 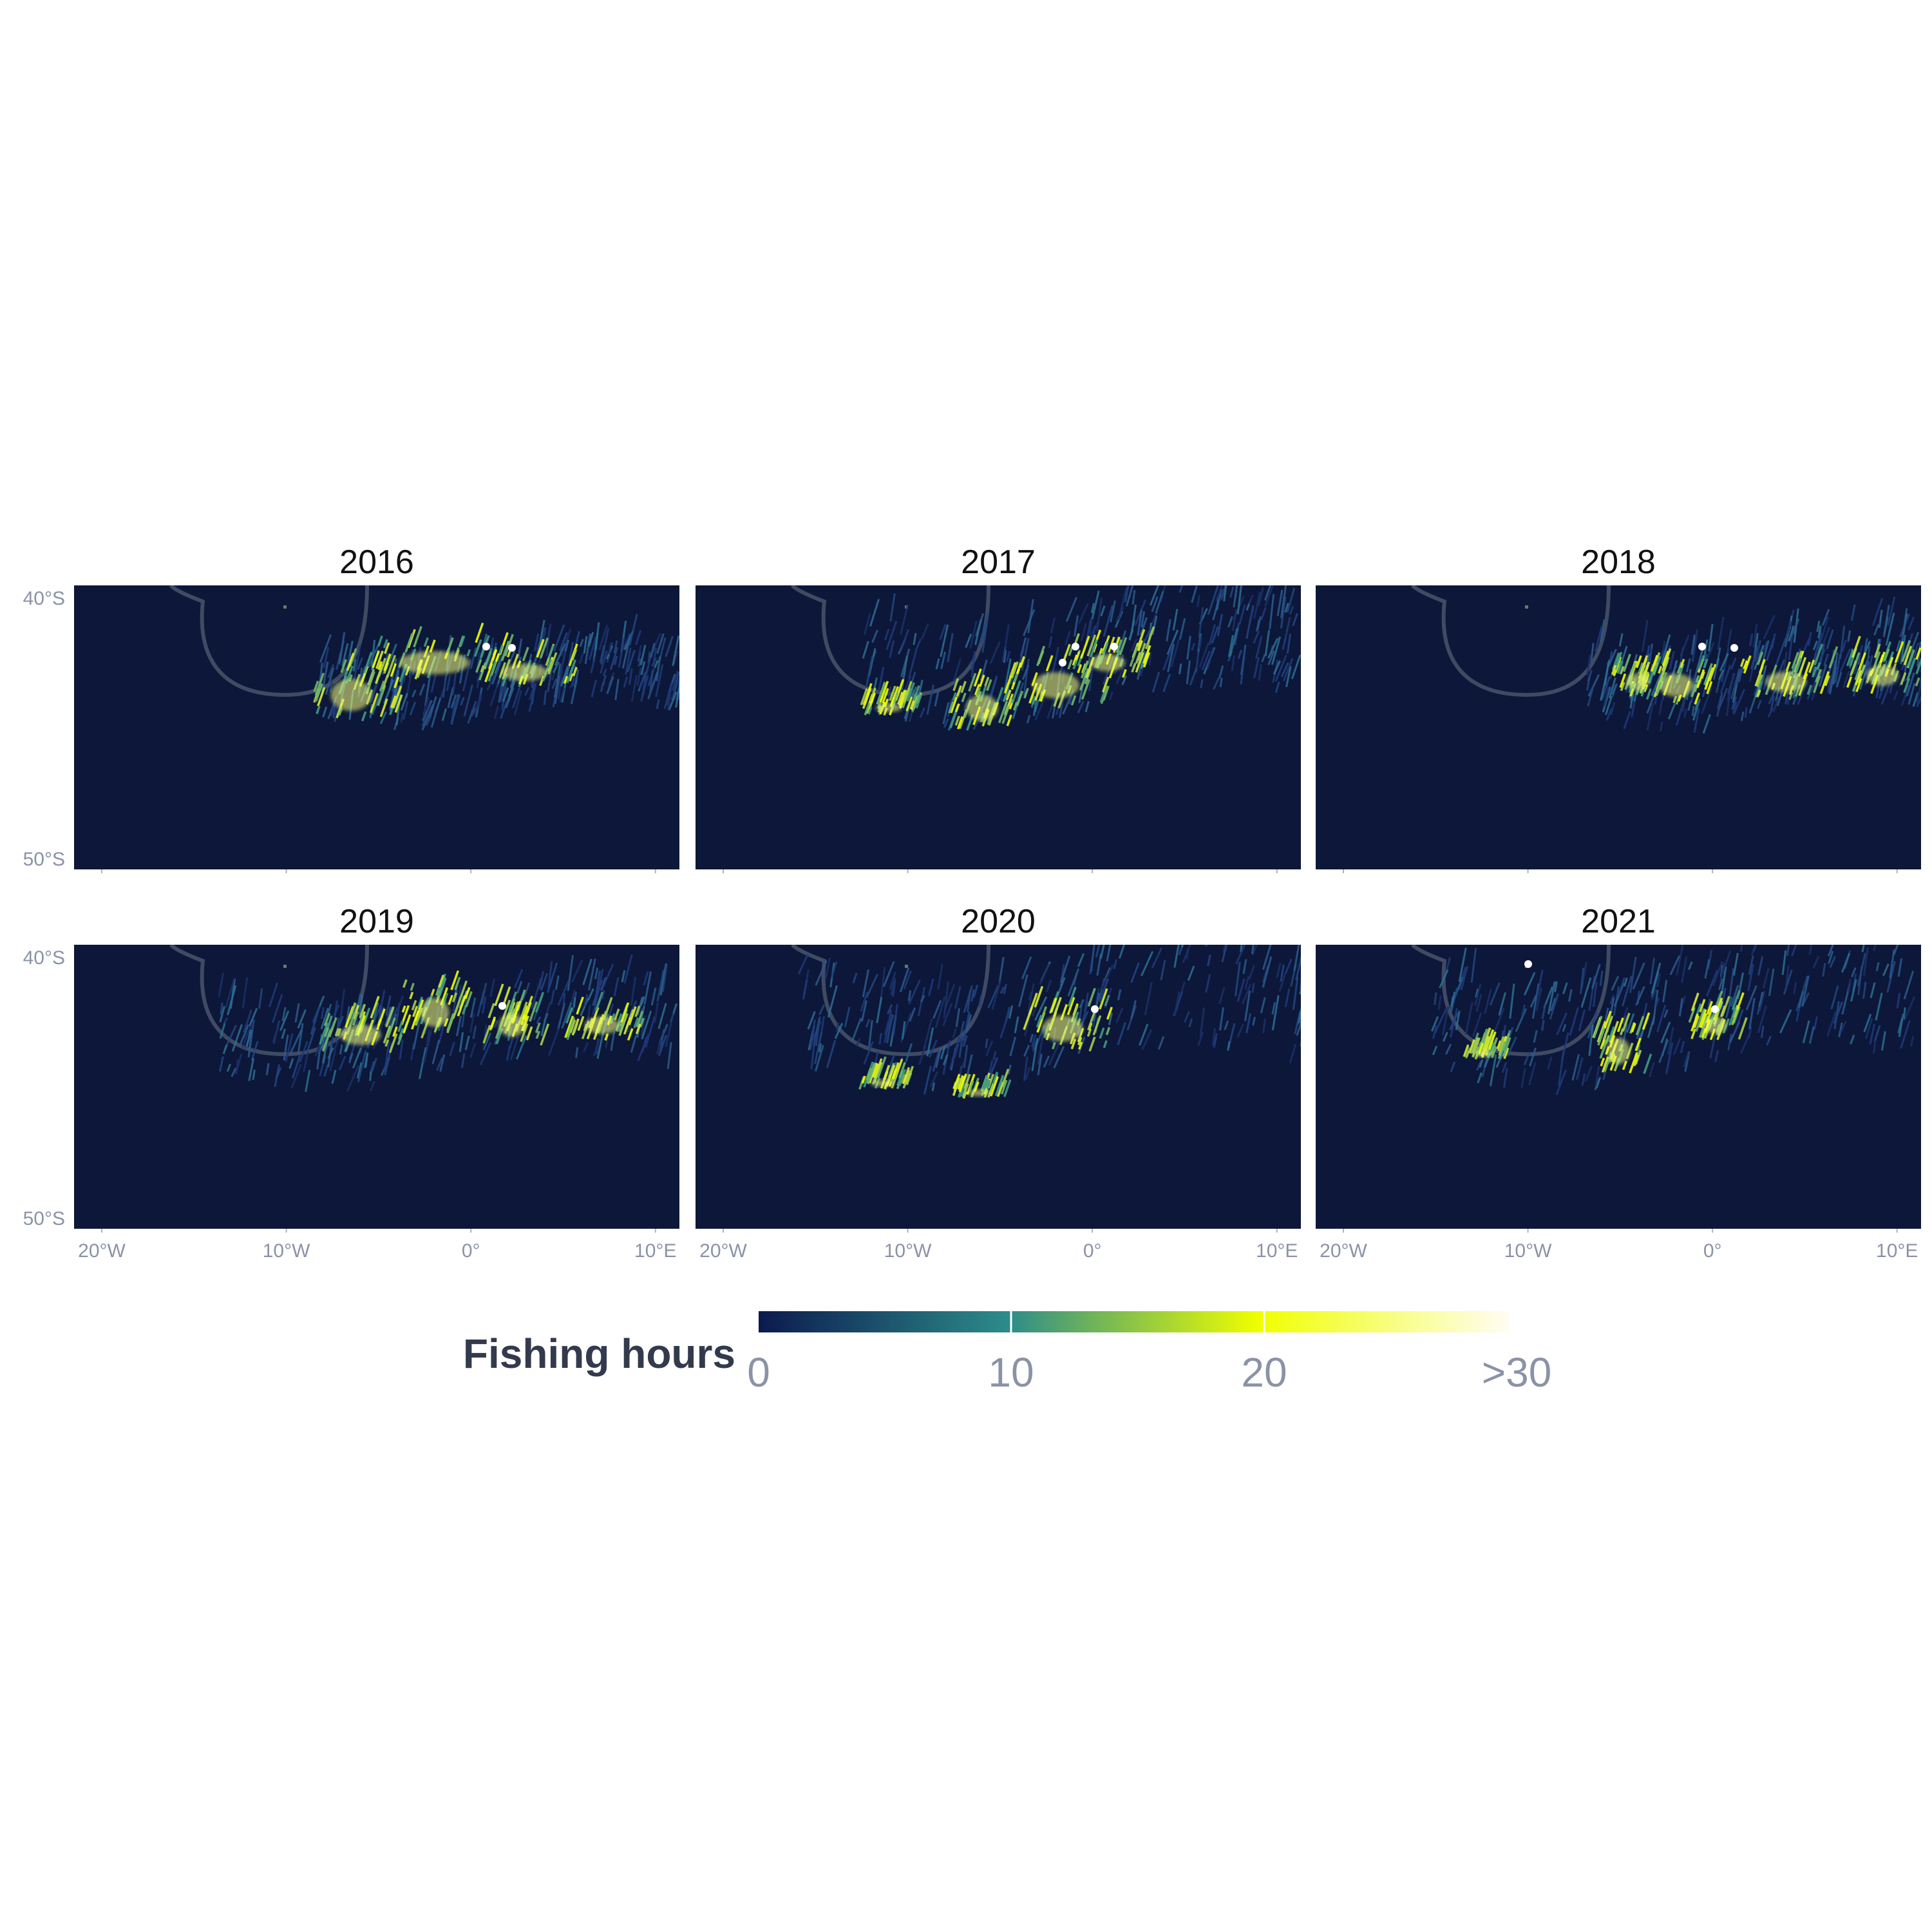 I want to click on panel-title: 2021, so click(x=1618, y=921).